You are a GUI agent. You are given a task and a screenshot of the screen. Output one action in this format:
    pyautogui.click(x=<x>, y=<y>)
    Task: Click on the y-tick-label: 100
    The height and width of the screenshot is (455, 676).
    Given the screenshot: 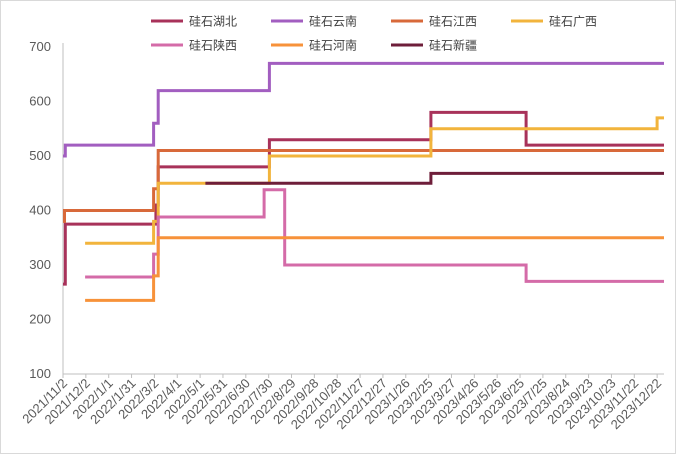 What is the action you would take?
    pyautogui.click(x=40, y=373)
    